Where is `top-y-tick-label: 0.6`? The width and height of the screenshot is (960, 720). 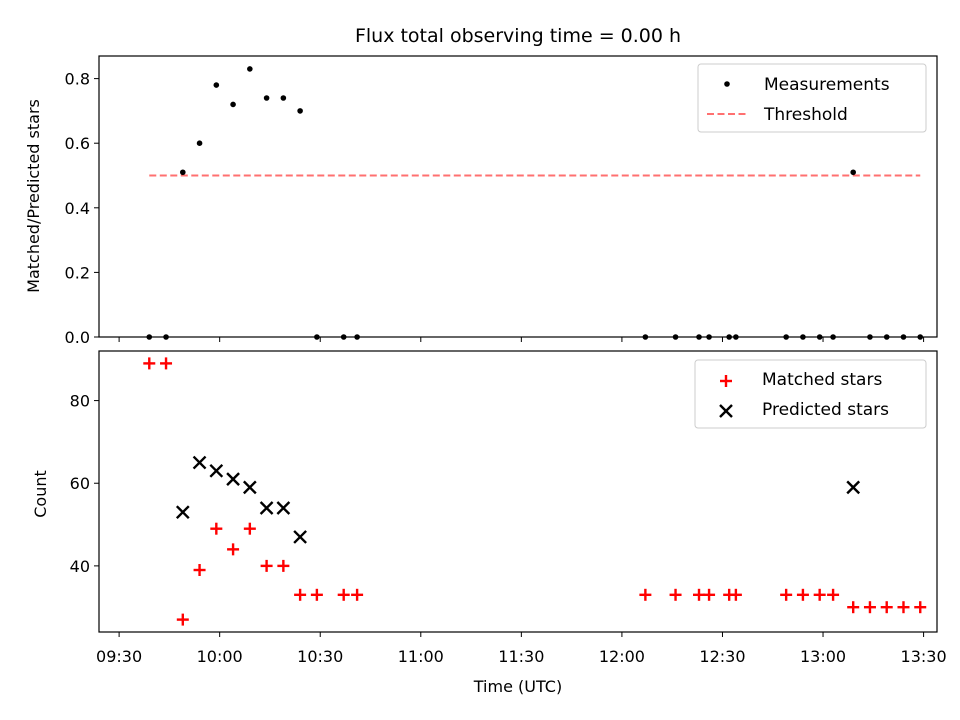
top-y-tick-label: 0.6 is located at coordinates (77, 143).